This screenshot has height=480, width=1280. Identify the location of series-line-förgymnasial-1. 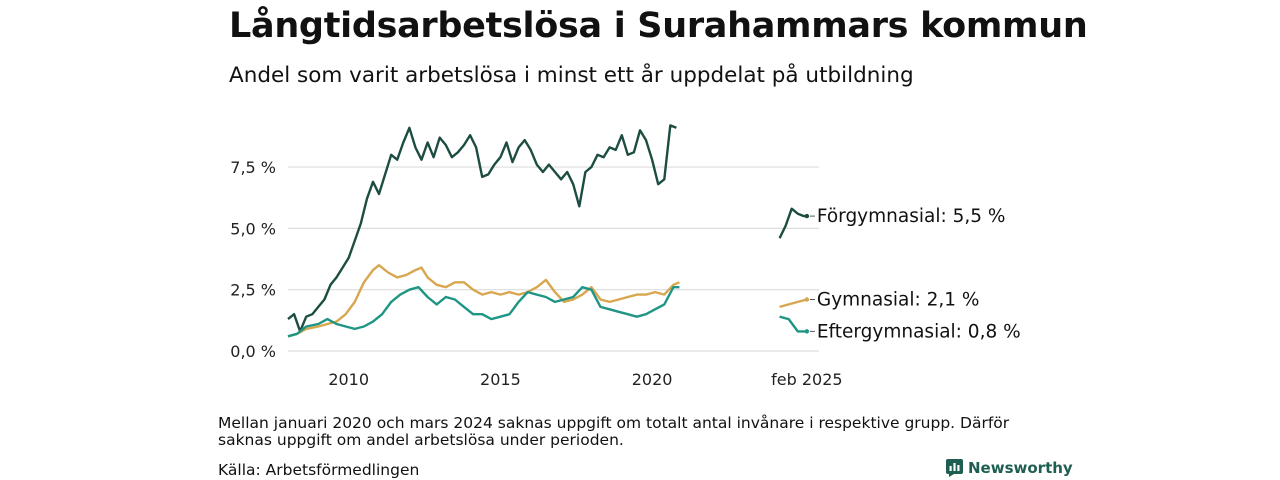
(792, 223).